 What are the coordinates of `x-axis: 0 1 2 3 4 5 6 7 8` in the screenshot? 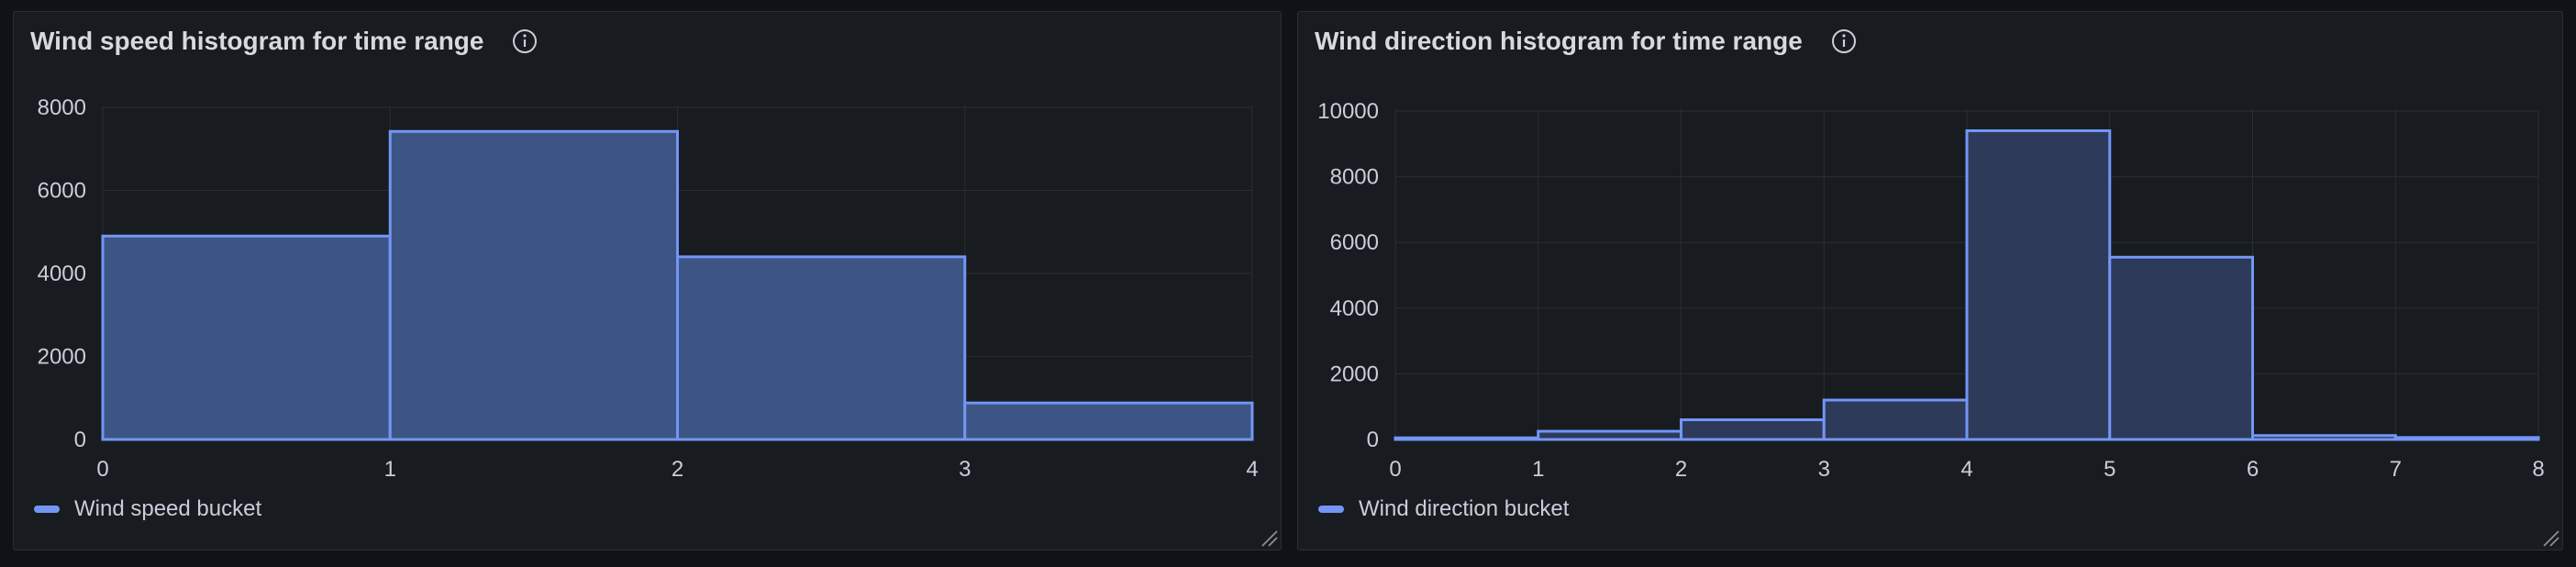 It's located at (1966, 469).